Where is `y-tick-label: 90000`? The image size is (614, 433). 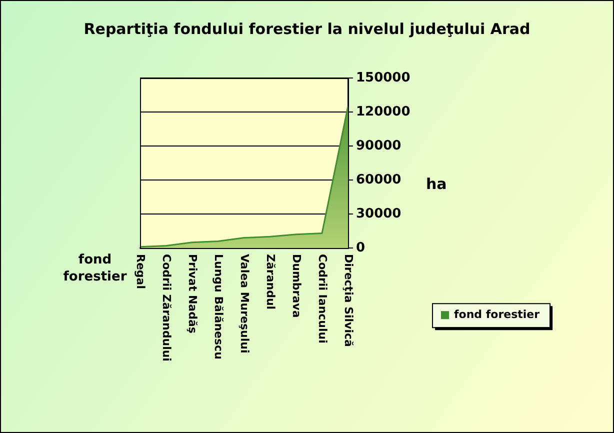
y-tick-label: 90000 is located at coordinates (379, 146).